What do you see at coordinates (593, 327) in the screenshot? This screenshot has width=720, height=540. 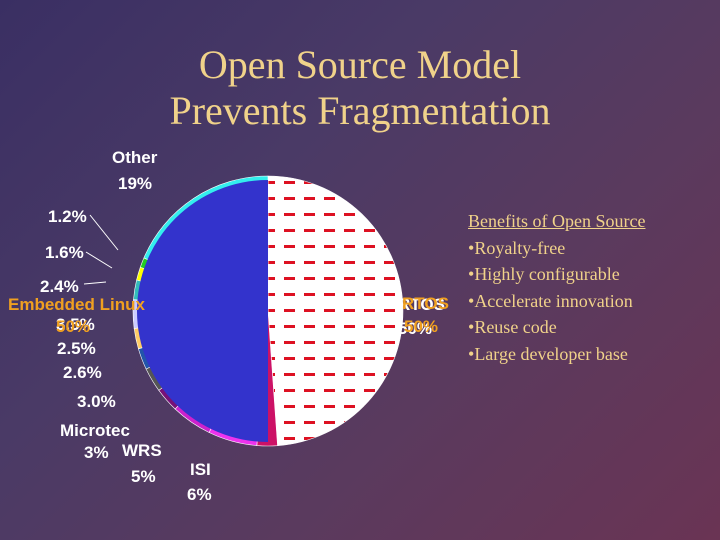 I see `benefit-item: Reuse code` at bounding box center [593, 327].